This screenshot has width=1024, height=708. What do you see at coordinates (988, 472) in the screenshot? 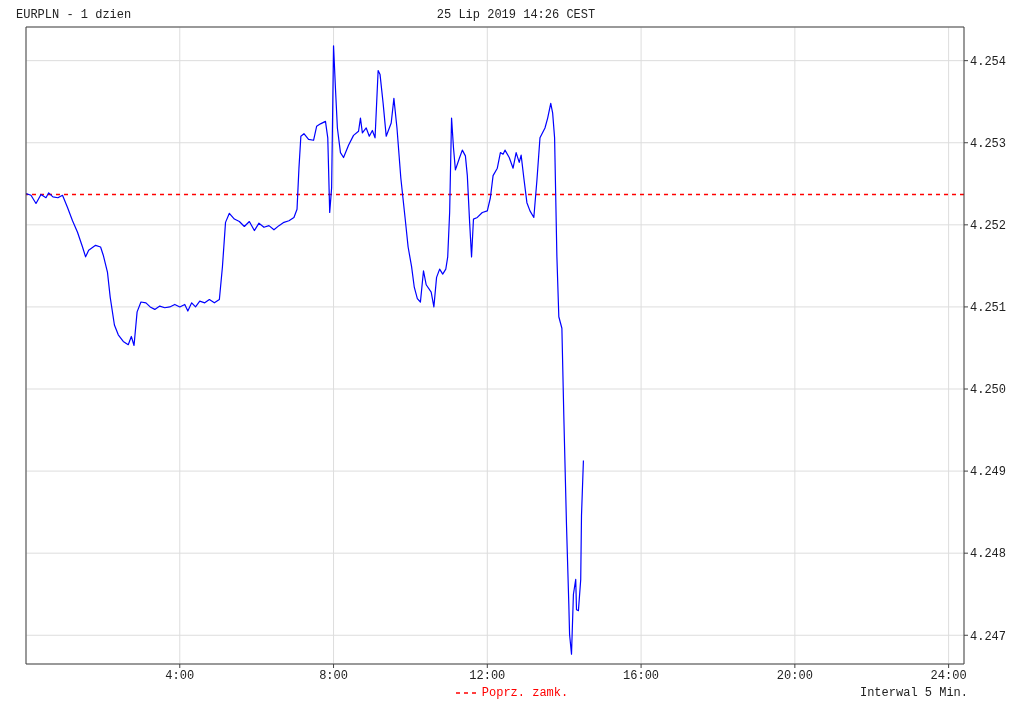
I see `y-tick-label: 4.249` at bounding box center [988, 472].